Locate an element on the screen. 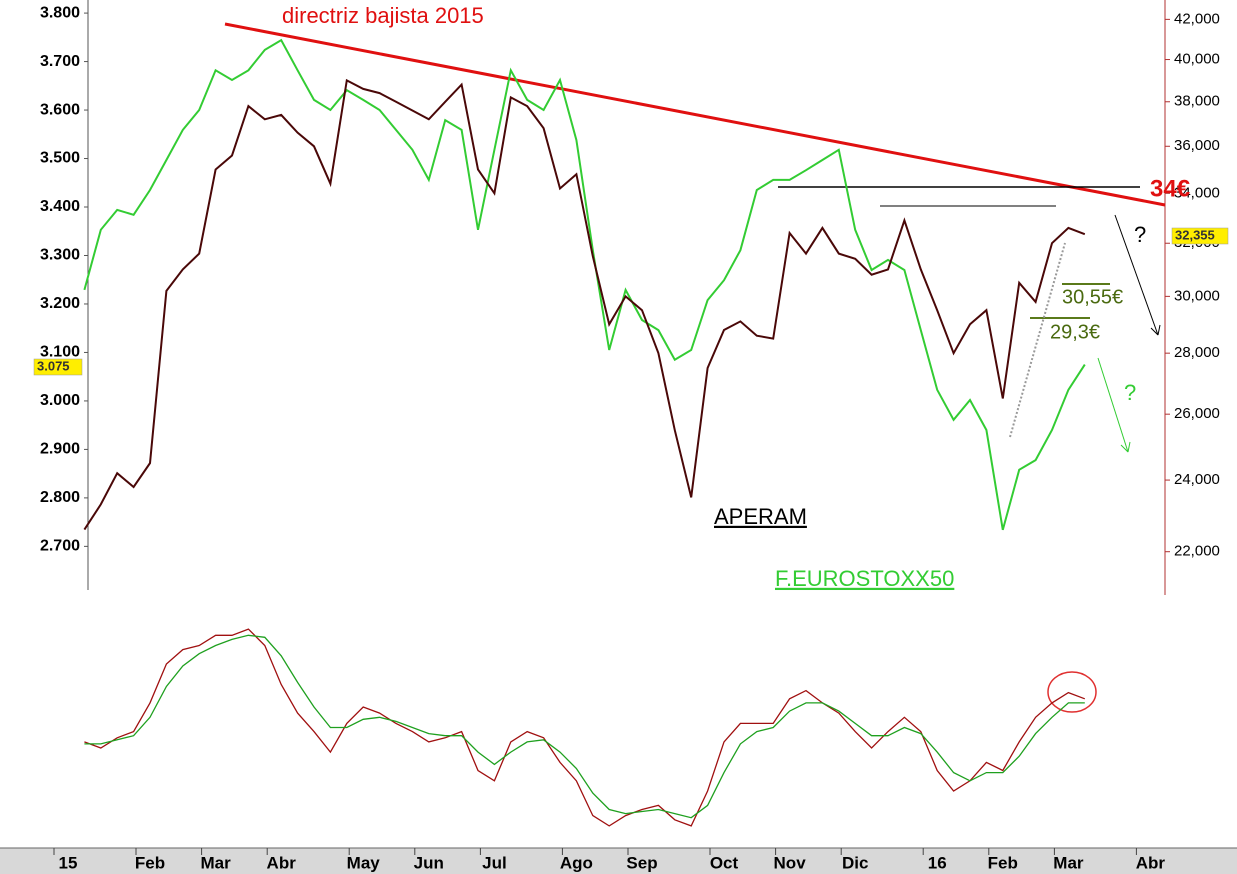 This screenshot has height=874, width=1237. y2-tick-label: 24,000 is located at coordinates (1197, 479).